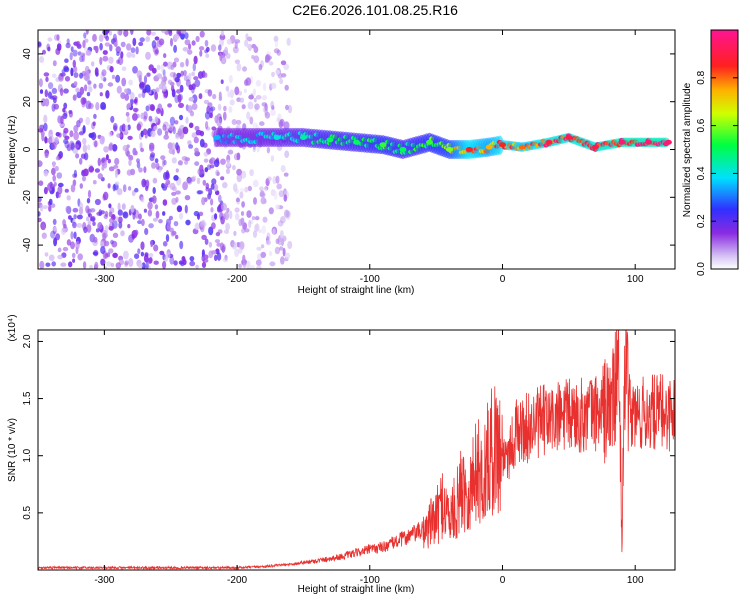 This screenshot has height=600, width=750. I want to click on snr-xlabel: Height of straight line (km), so click(356, 589).